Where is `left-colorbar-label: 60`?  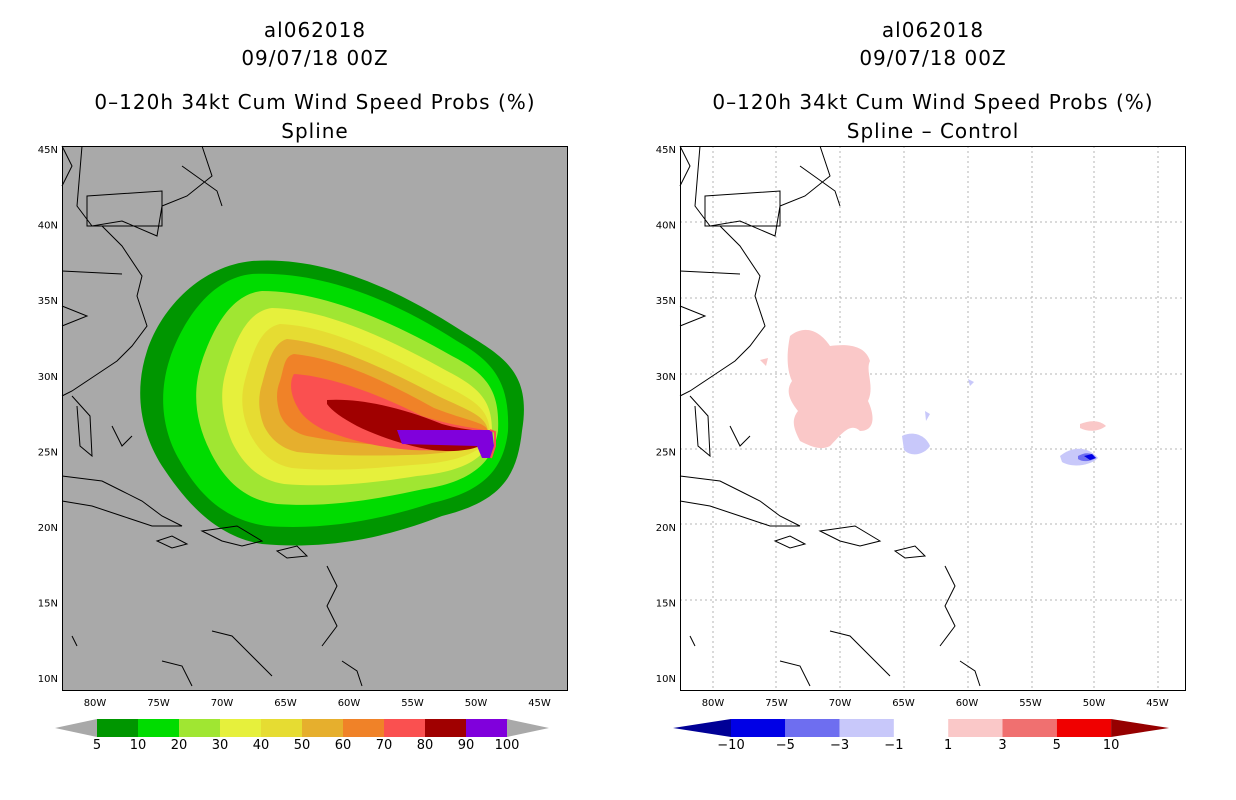 left-colorbar-label: 60 is located at coordinates (343, 745).